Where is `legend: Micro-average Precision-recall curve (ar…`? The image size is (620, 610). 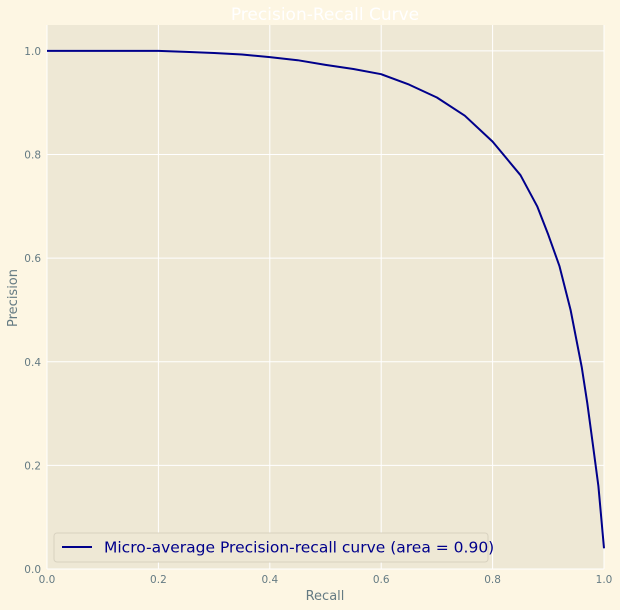 legend: Micro-average Precision-recall curve (ar… is located at coordinates (273, 547).